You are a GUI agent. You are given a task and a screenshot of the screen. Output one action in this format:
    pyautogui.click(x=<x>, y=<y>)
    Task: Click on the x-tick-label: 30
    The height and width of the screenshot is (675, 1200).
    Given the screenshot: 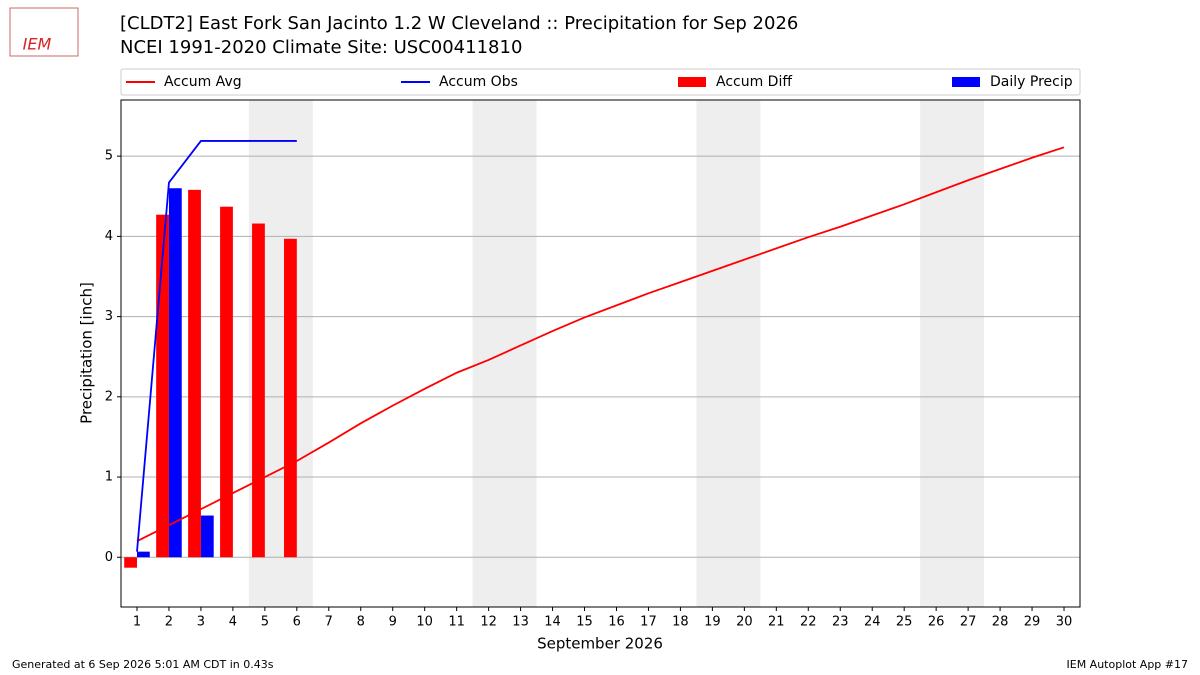 What is the action you would take?
    pyautogui.click(x=1064, y=622)
    